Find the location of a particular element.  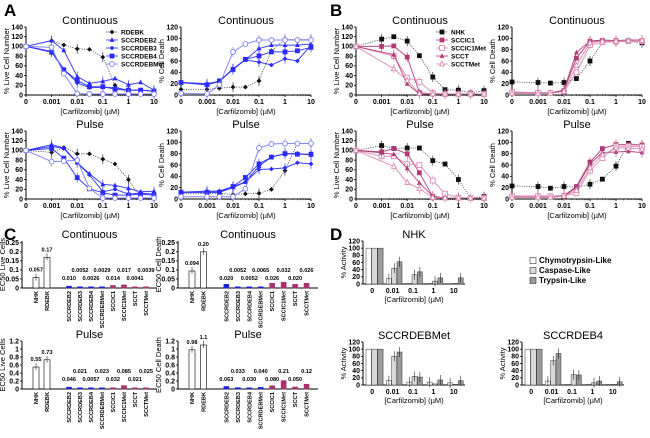

bar-value-label: 0.0029 is located at coordinates (101, 271).